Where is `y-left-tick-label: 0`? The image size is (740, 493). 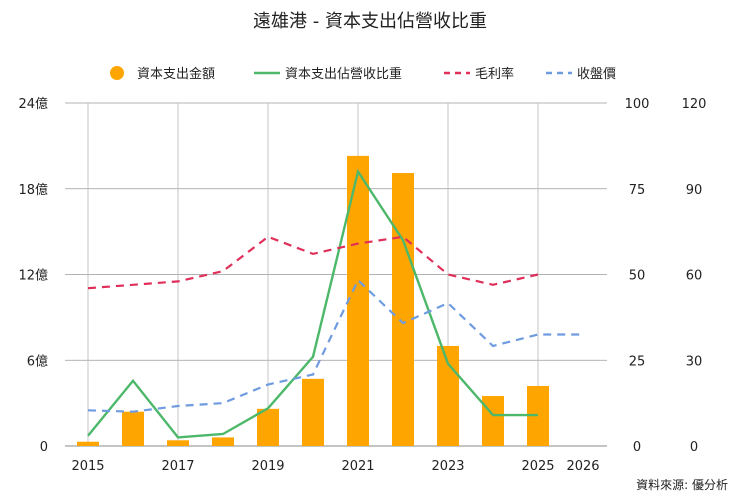
y-left-tick-label: 0 is located at coordinates (44, 447).